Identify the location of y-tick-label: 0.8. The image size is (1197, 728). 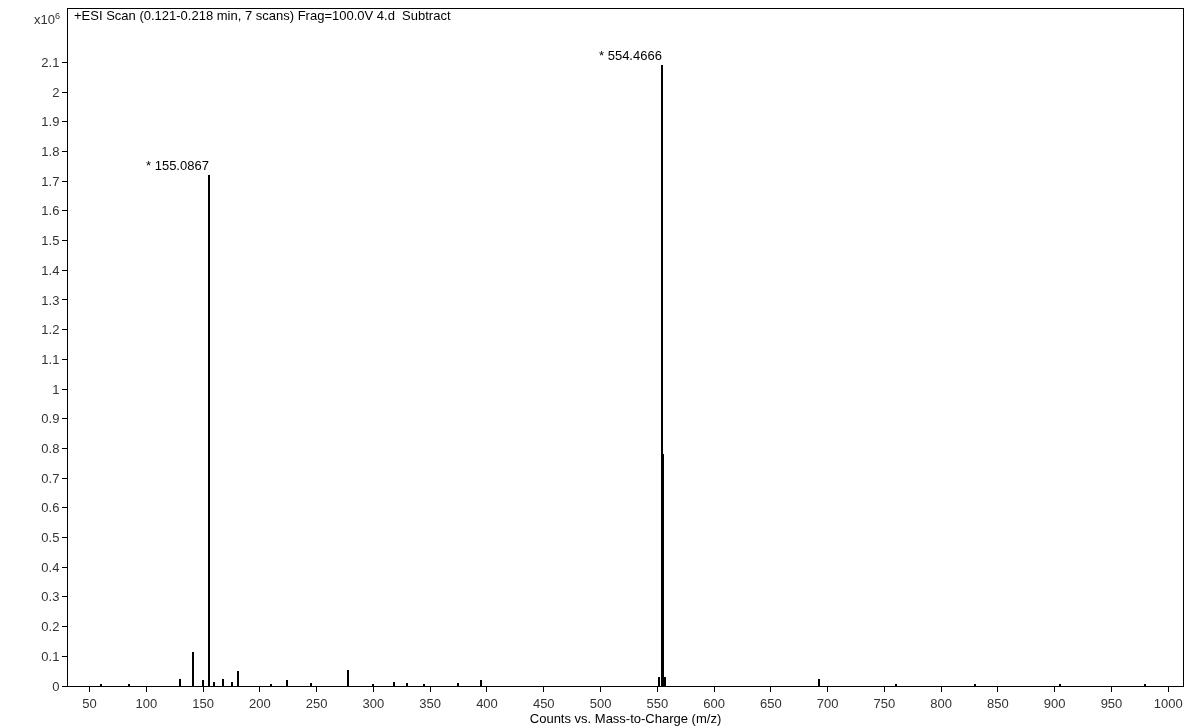
(50, 449).